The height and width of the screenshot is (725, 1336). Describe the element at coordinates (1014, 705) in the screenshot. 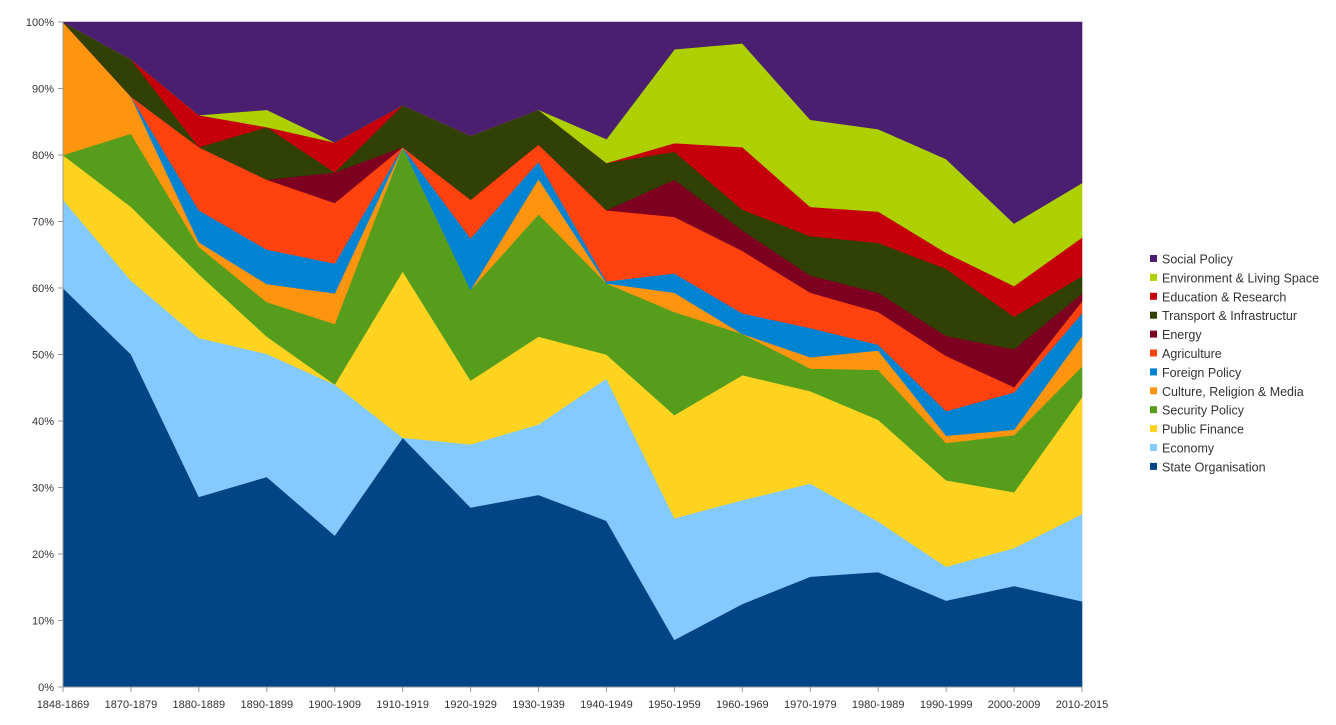

I see `x-tick-label: 2000-2009` at that location.